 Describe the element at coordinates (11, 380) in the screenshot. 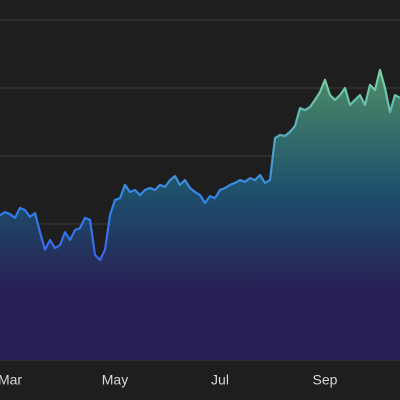

I see `x-tick-label: Mar` at that location.